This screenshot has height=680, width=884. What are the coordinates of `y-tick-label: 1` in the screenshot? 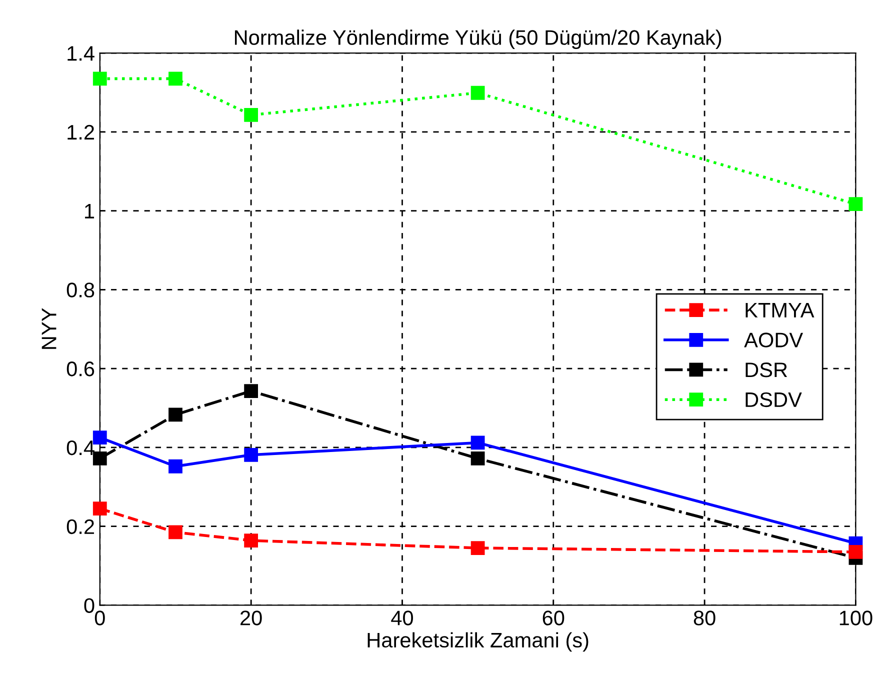 It's located at (89, 211).